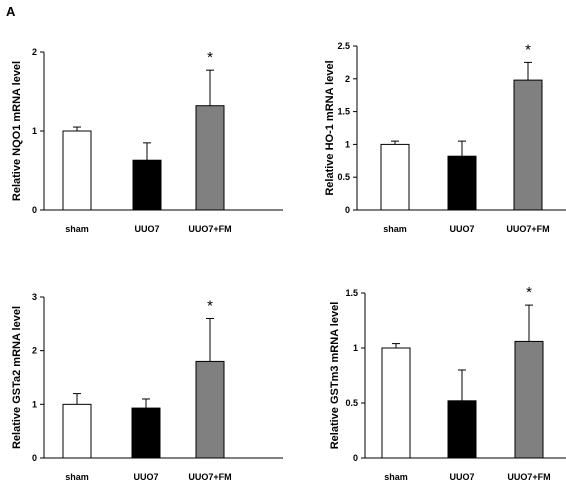 The width and height of the screenshot is (566, 486). I want to click on y-tick-label: 3, so click(34, 297).